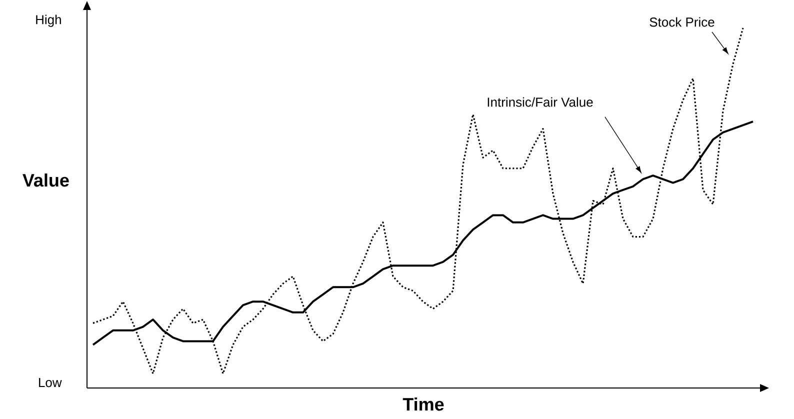 Image resolution: width=794 pixels, height=419 pixels. I want to click on x-axis-title: Time, so click(423, 404).